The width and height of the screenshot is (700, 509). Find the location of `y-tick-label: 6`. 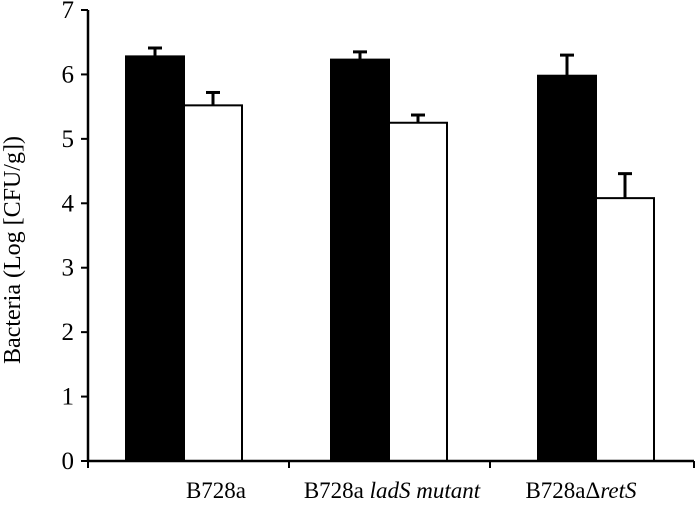

y-tick-label: 6 is located at coordinates (68, 74).